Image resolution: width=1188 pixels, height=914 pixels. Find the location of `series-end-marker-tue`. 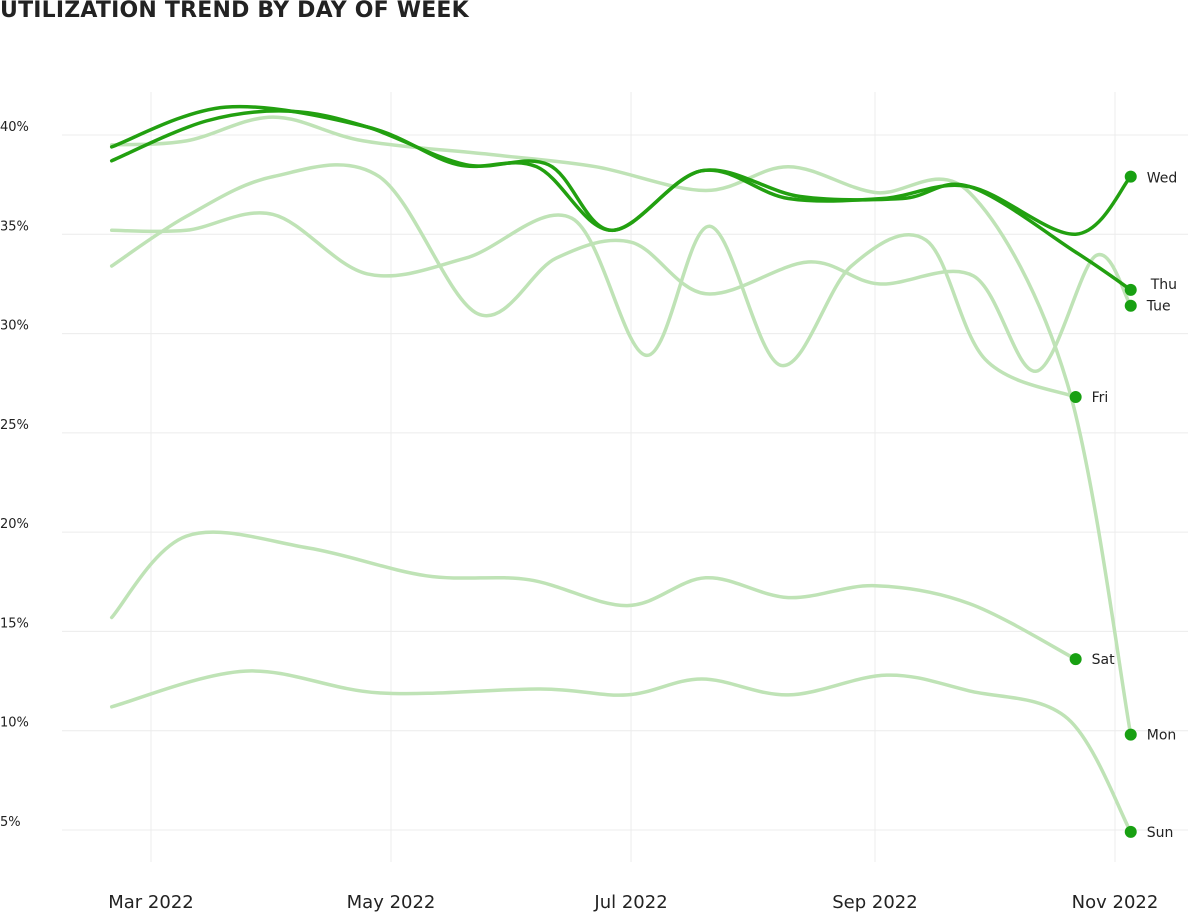

series-end-marker-tue is located at coordinates (1130, 305).